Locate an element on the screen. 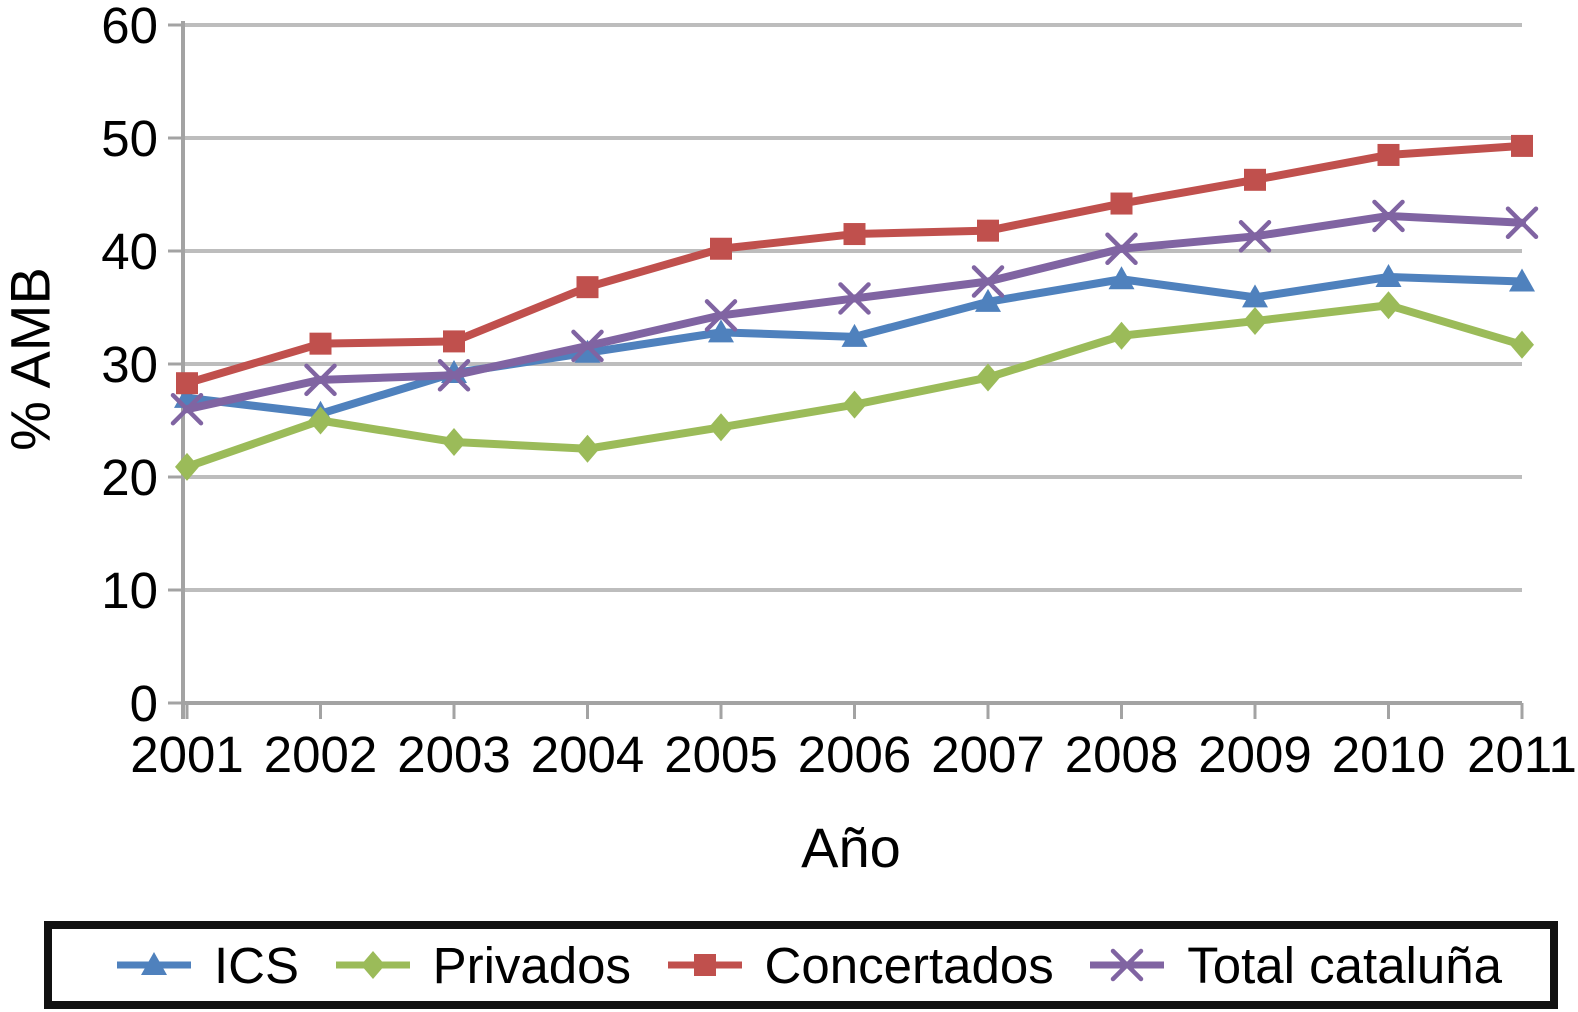 The height and width of the screenshot is (1012, 1578). privados-legend-marker is located at coordinates (372, 965).